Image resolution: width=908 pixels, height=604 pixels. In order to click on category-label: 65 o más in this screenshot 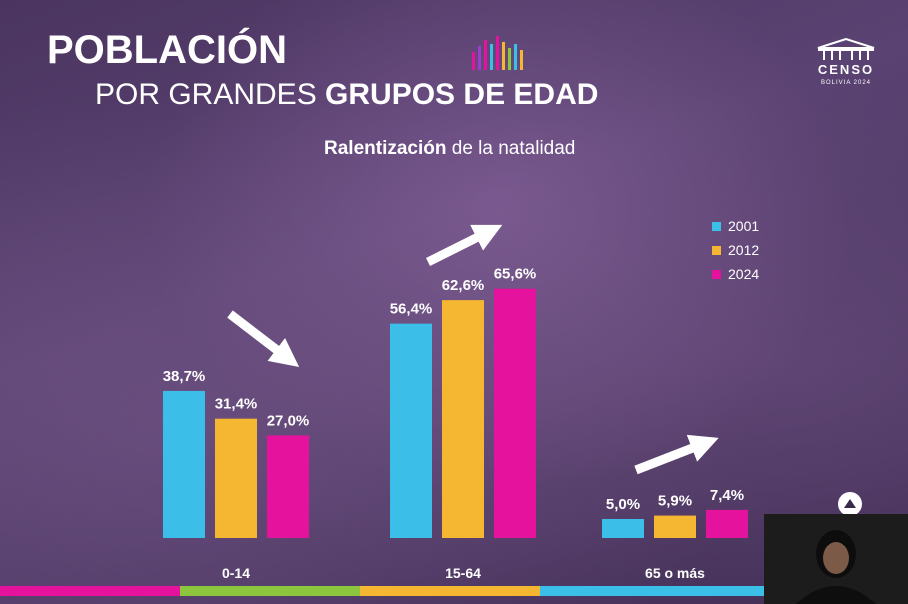, I will do `click(675, 573)`.